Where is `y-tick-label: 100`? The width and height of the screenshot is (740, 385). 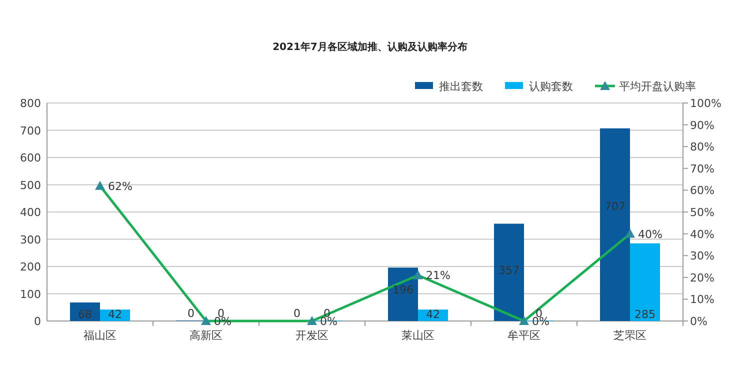
y-tick-label: 100 is located at coordinates (30, 294).